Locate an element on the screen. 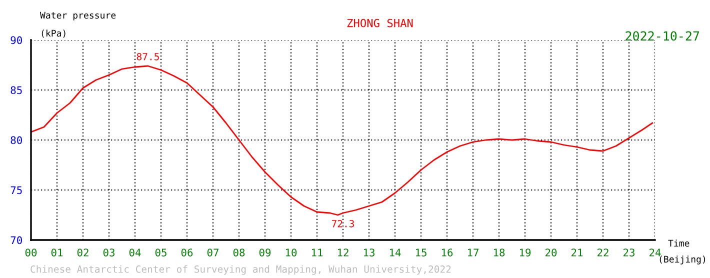  x-tick-label: 21 is located at coordinates (577, 252).